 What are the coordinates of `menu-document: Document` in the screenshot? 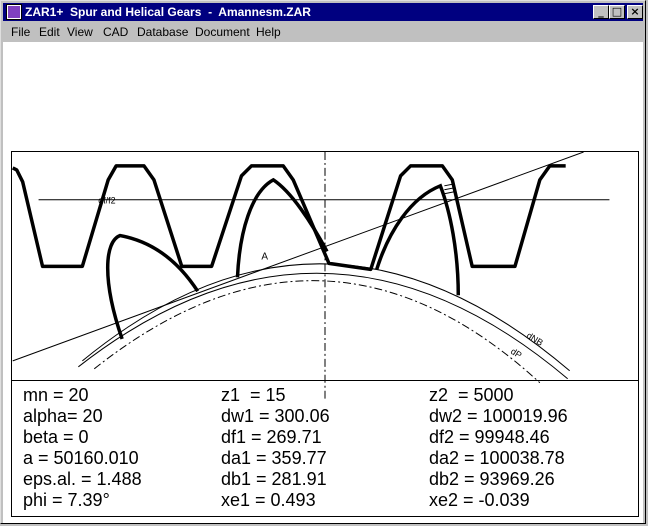 It's located at (222, 32).